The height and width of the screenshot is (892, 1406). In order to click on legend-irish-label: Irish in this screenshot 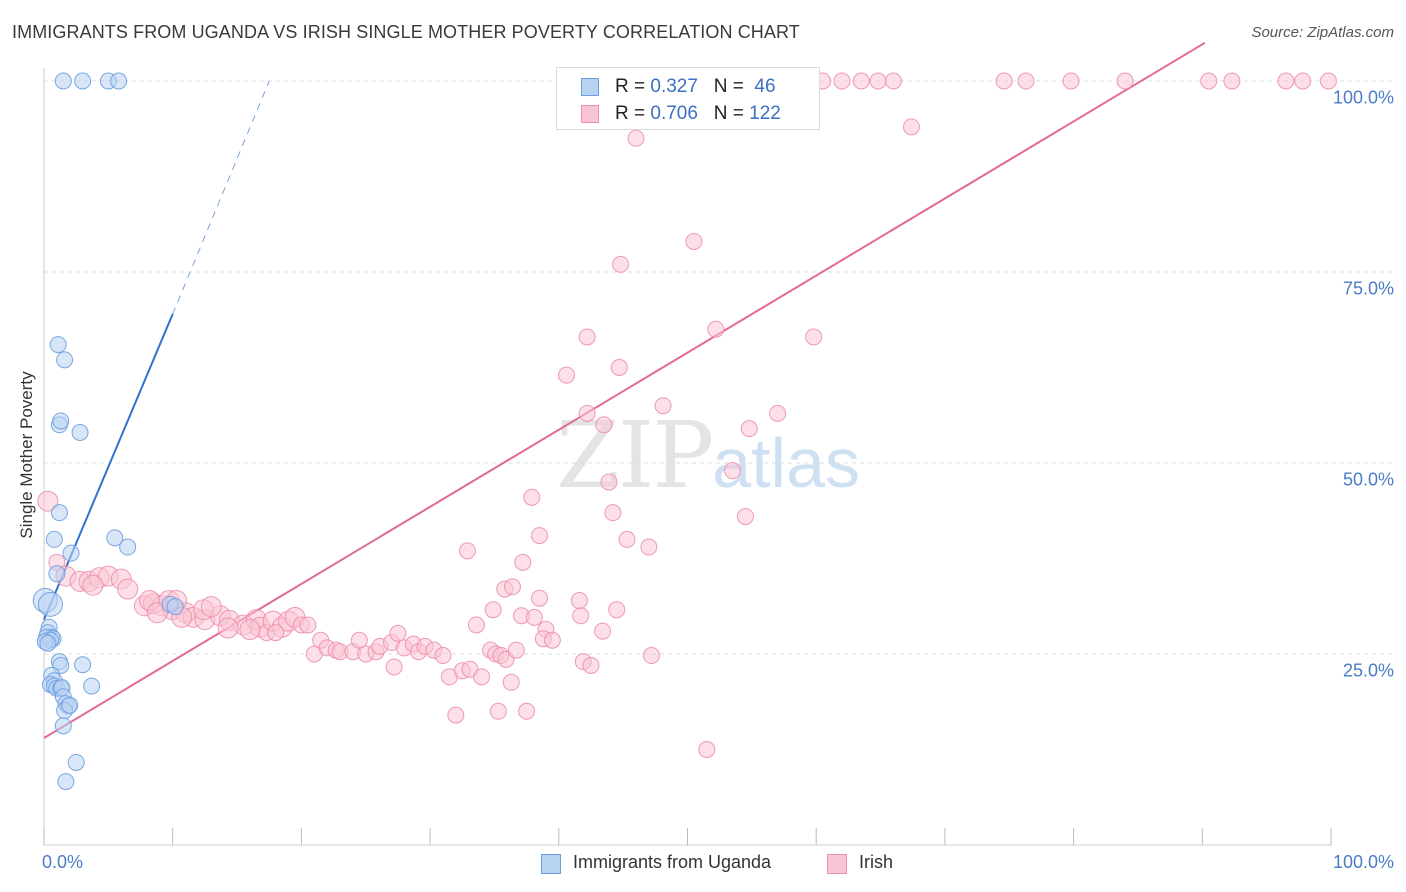, I will do `click(876, 862)`.